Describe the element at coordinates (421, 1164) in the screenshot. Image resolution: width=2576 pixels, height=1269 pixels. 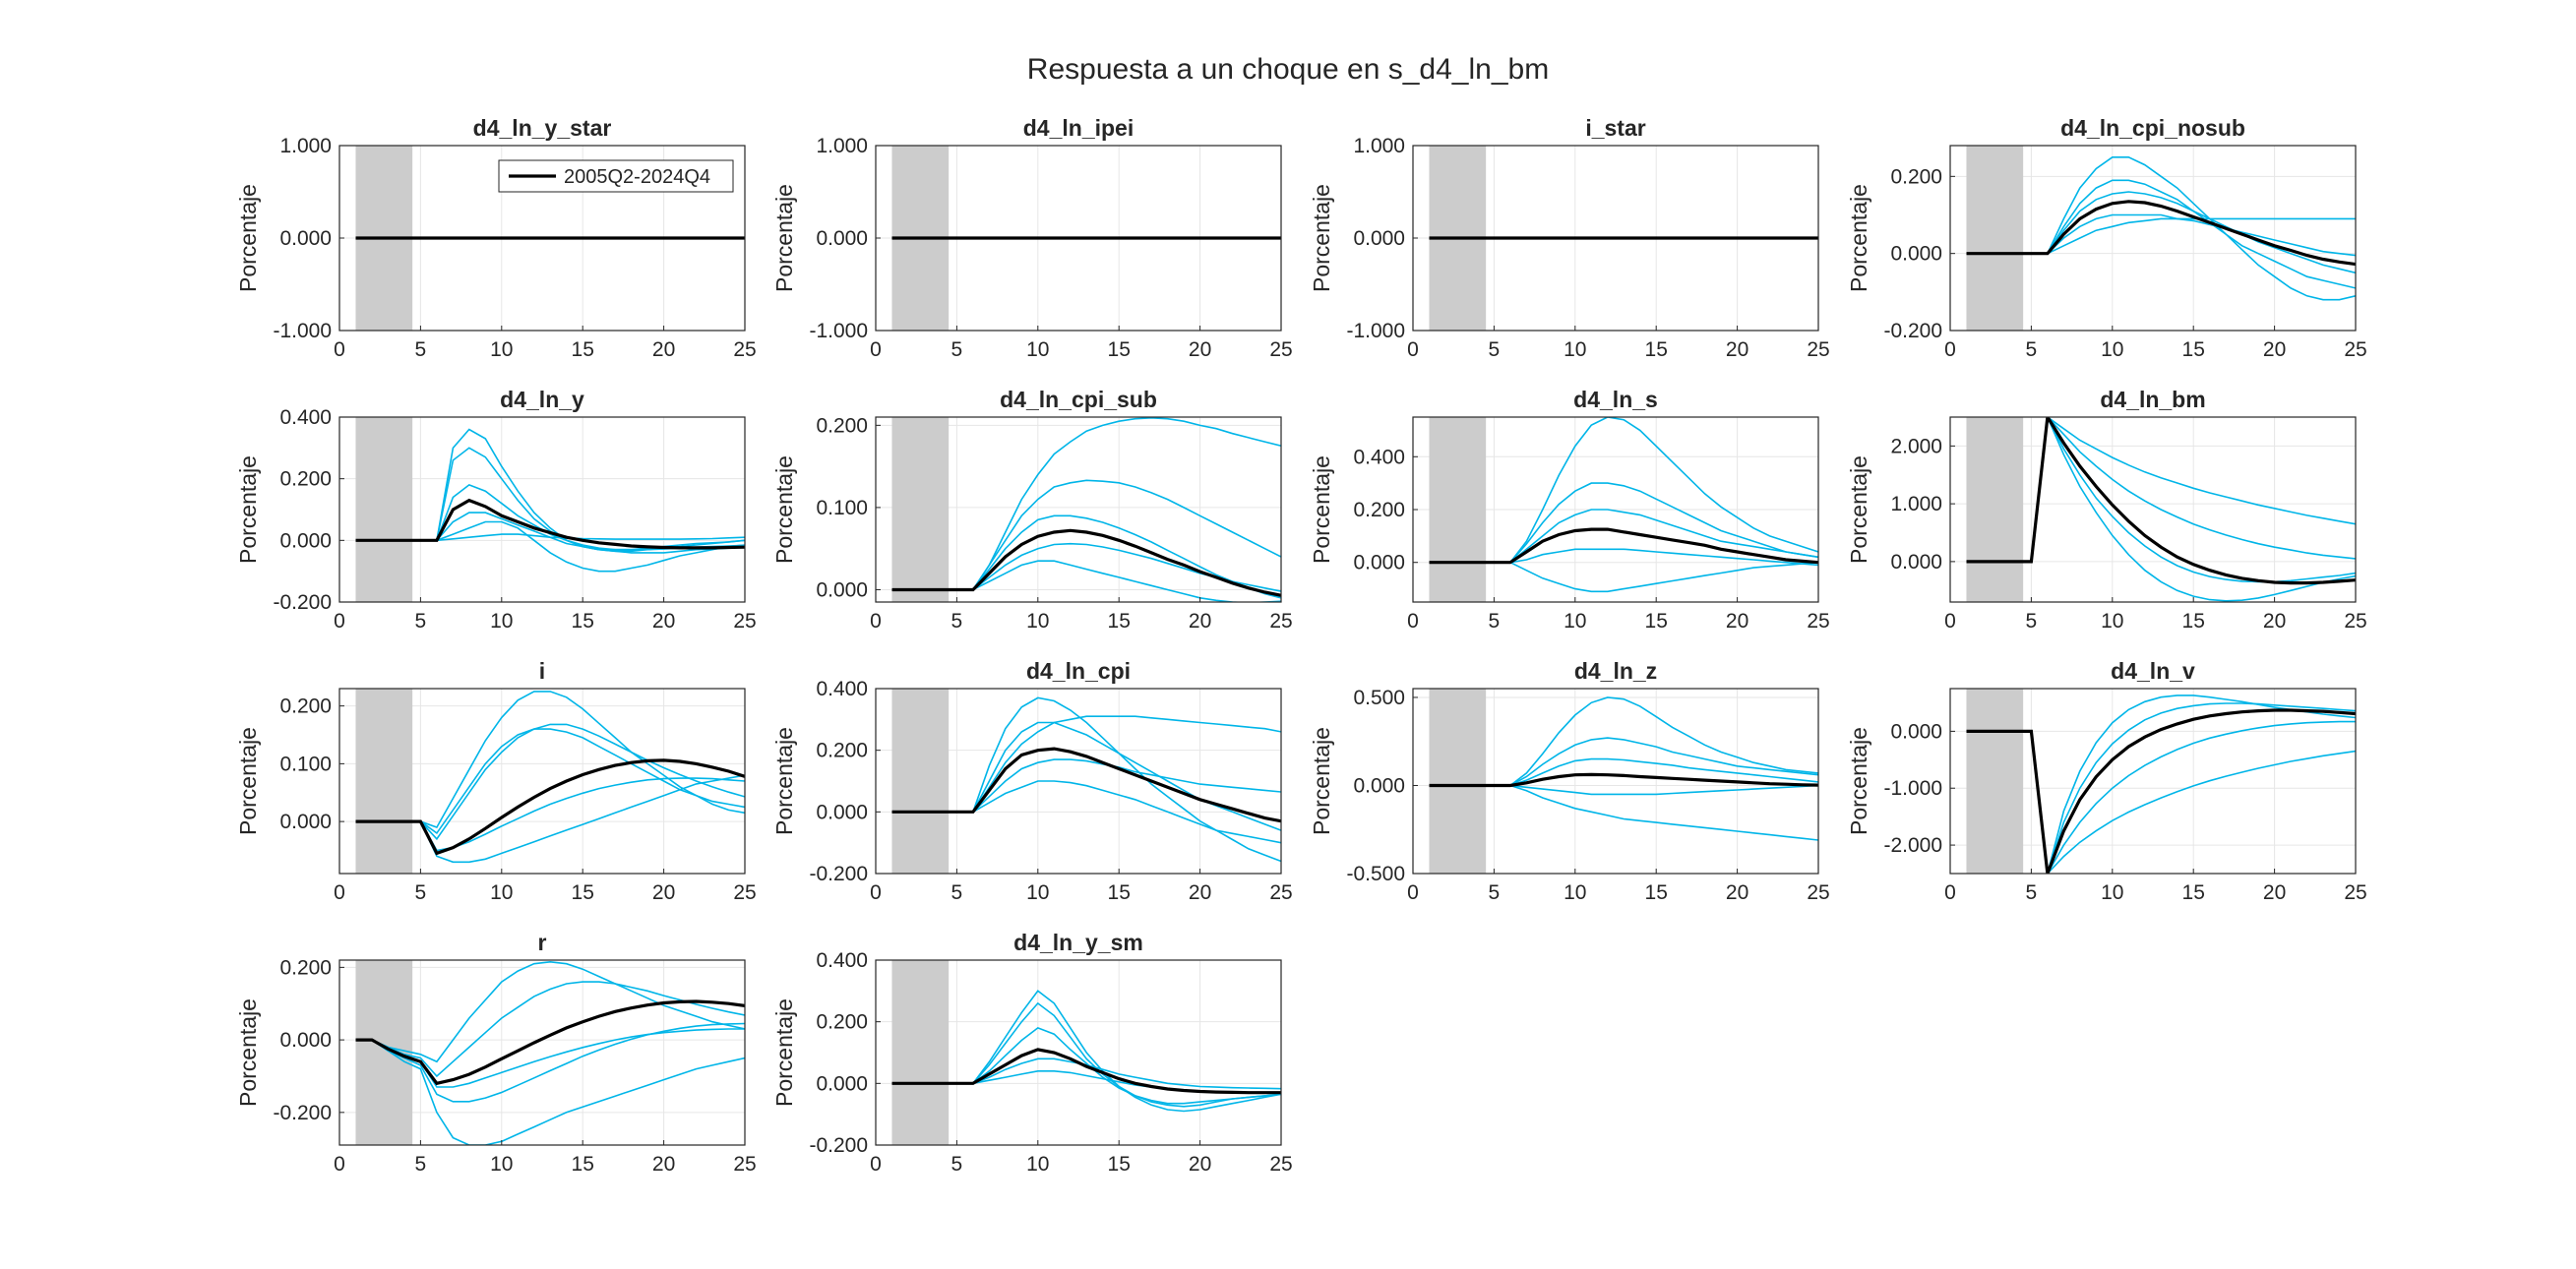
I see `x-tick-label: 5` at that location.